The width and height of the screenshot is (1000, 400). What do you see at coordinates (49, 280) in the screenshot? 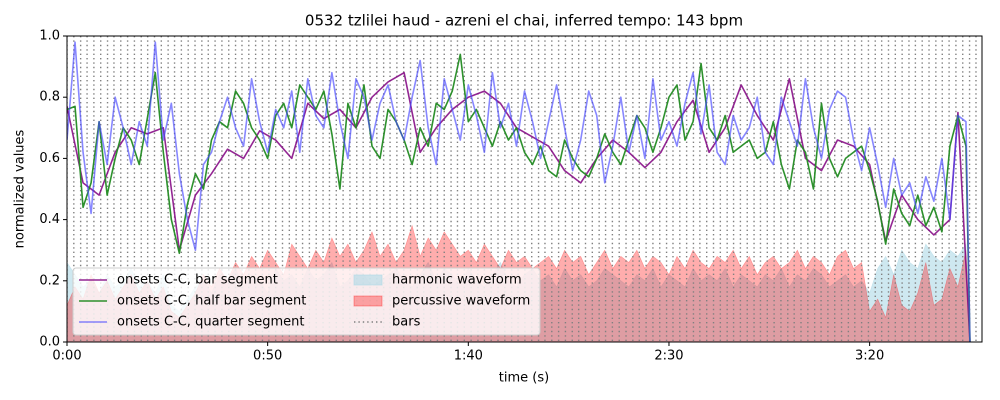
I see `y-tick-label: 0.2` at bounding box center [49, 280].